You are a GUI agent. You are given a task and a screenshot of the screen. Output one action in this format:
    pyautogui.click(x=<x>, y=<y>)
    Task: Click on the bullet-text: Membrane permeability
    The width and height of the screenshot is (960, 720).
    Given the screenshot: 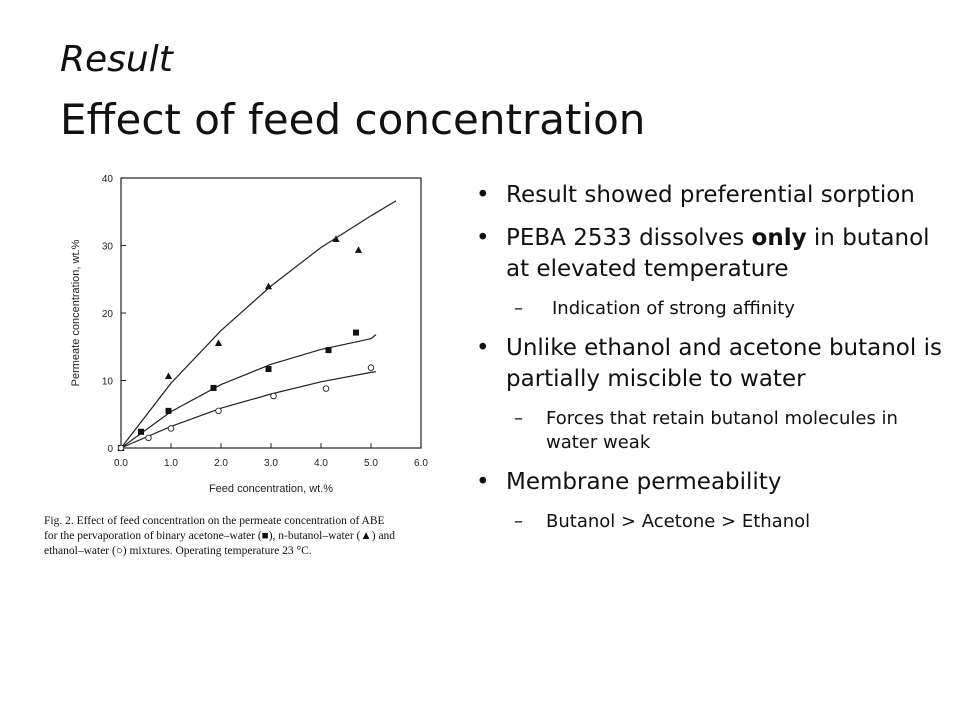 What is the action you would take?
    pyautogui.click(x=644, y=482)
    